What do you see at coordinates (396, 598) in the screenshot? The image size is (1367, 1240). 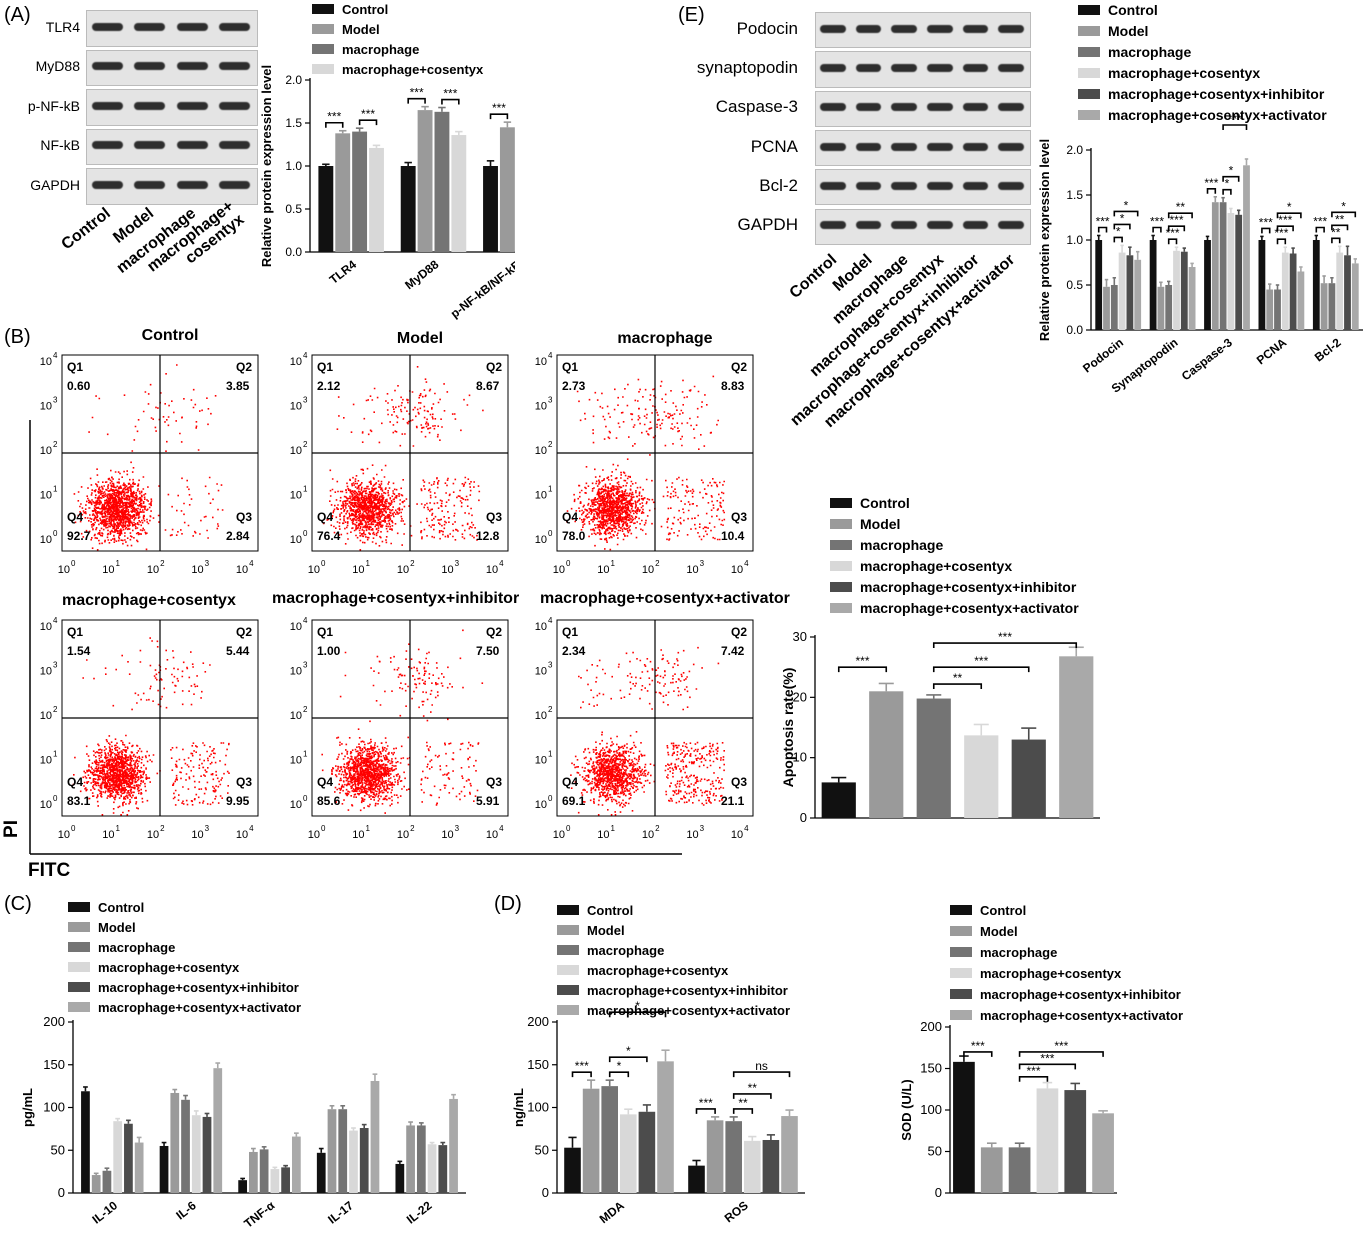 I see `flow-plot-title: macrophage+cosentyx+inhibitor` at bounding box center [396, 598].